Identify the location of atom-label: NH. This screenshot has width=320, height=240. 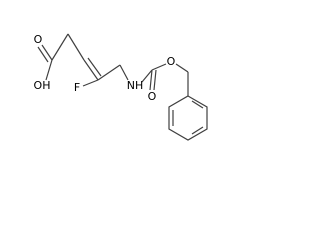
(135, 85).